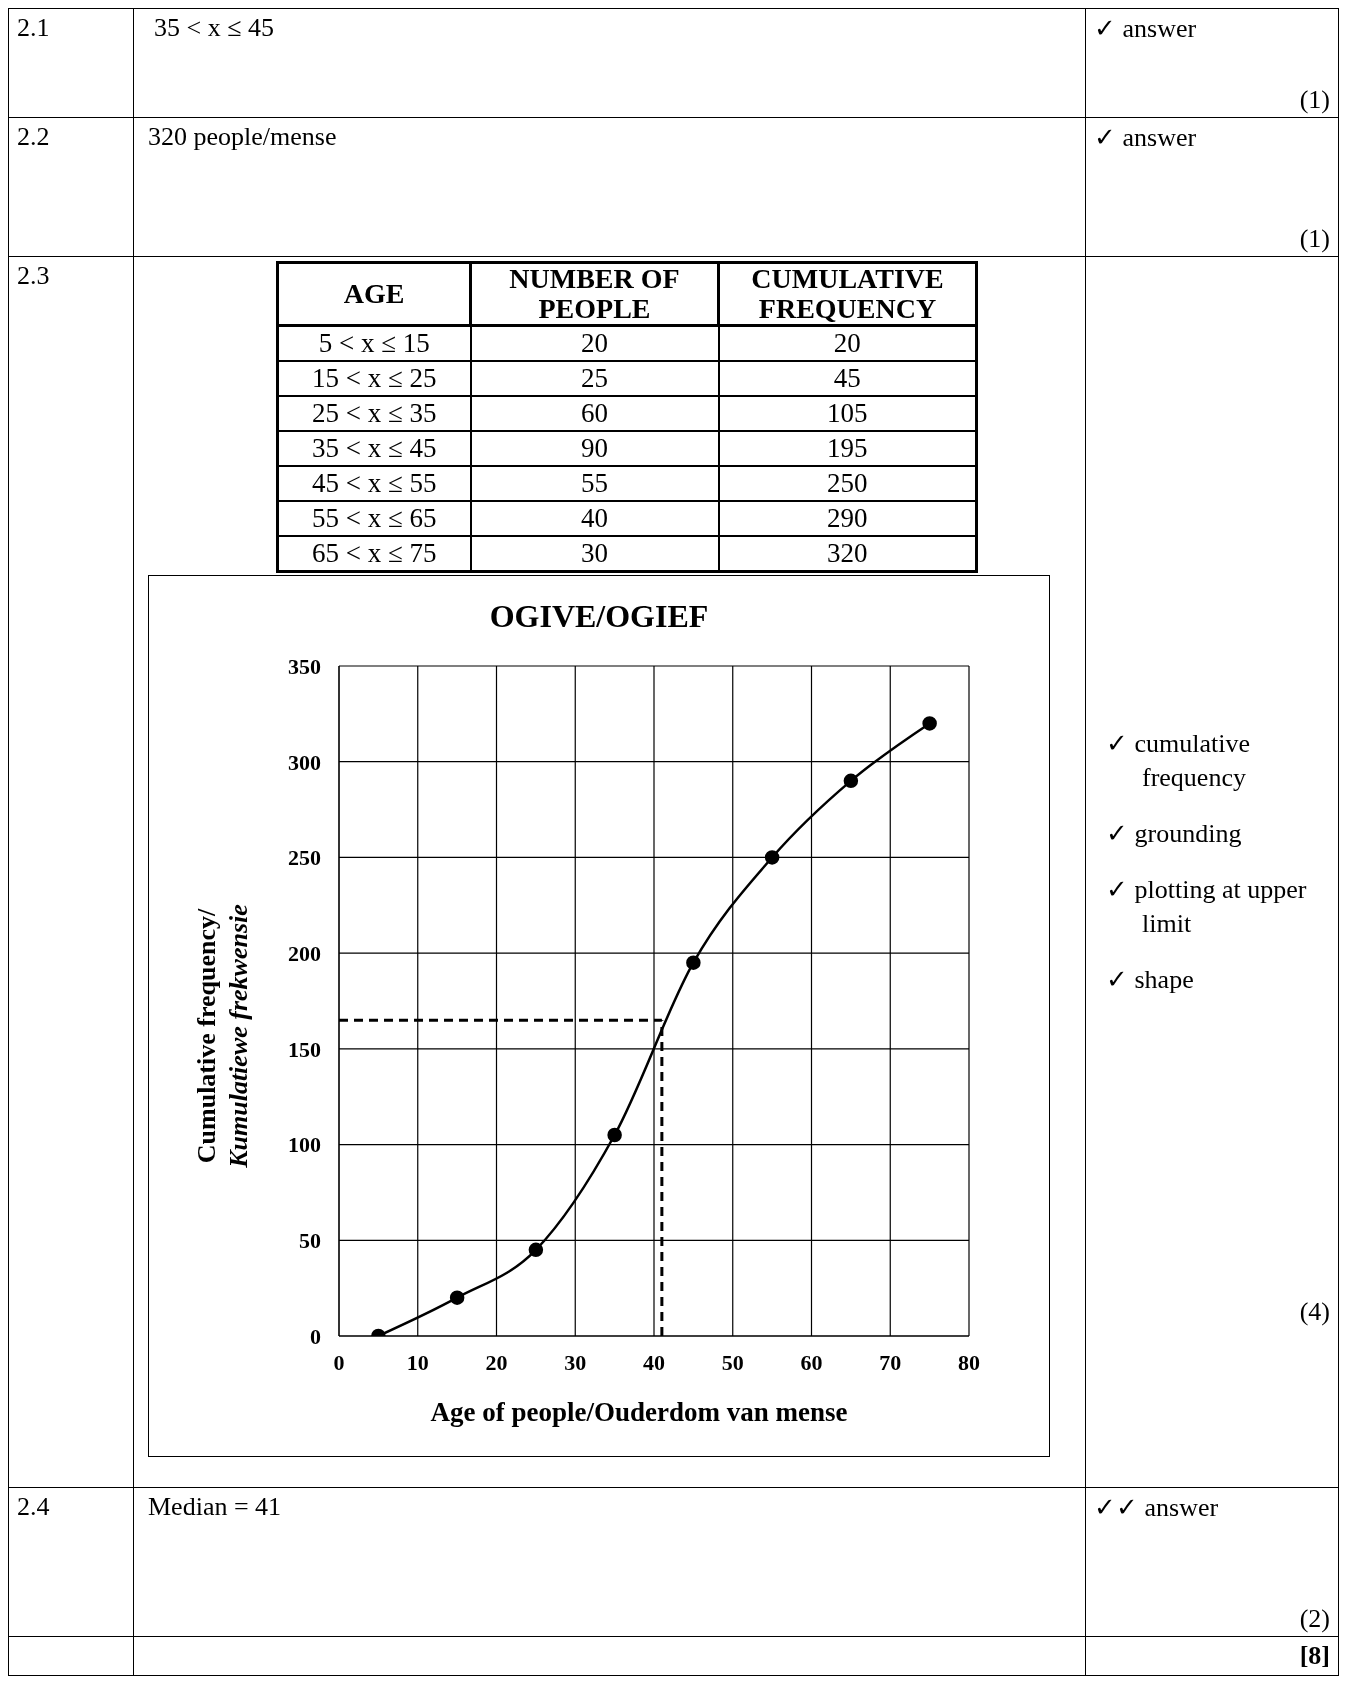 The width and height of the screenshot is (1346, 1695). Describe the element at coordinates (594, 554) in the screenshot. I see `text: 30` at that location.